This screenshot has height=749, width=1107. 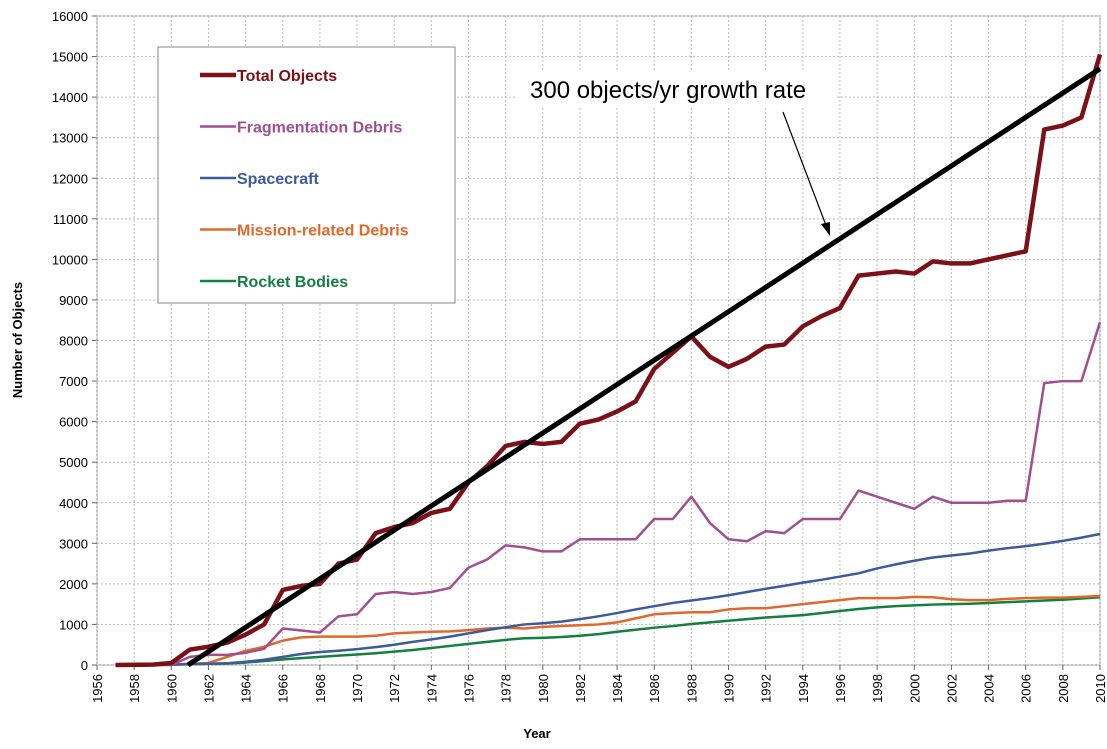 I want to click on x-tick-label: 1960, so click(x=171, y=688).